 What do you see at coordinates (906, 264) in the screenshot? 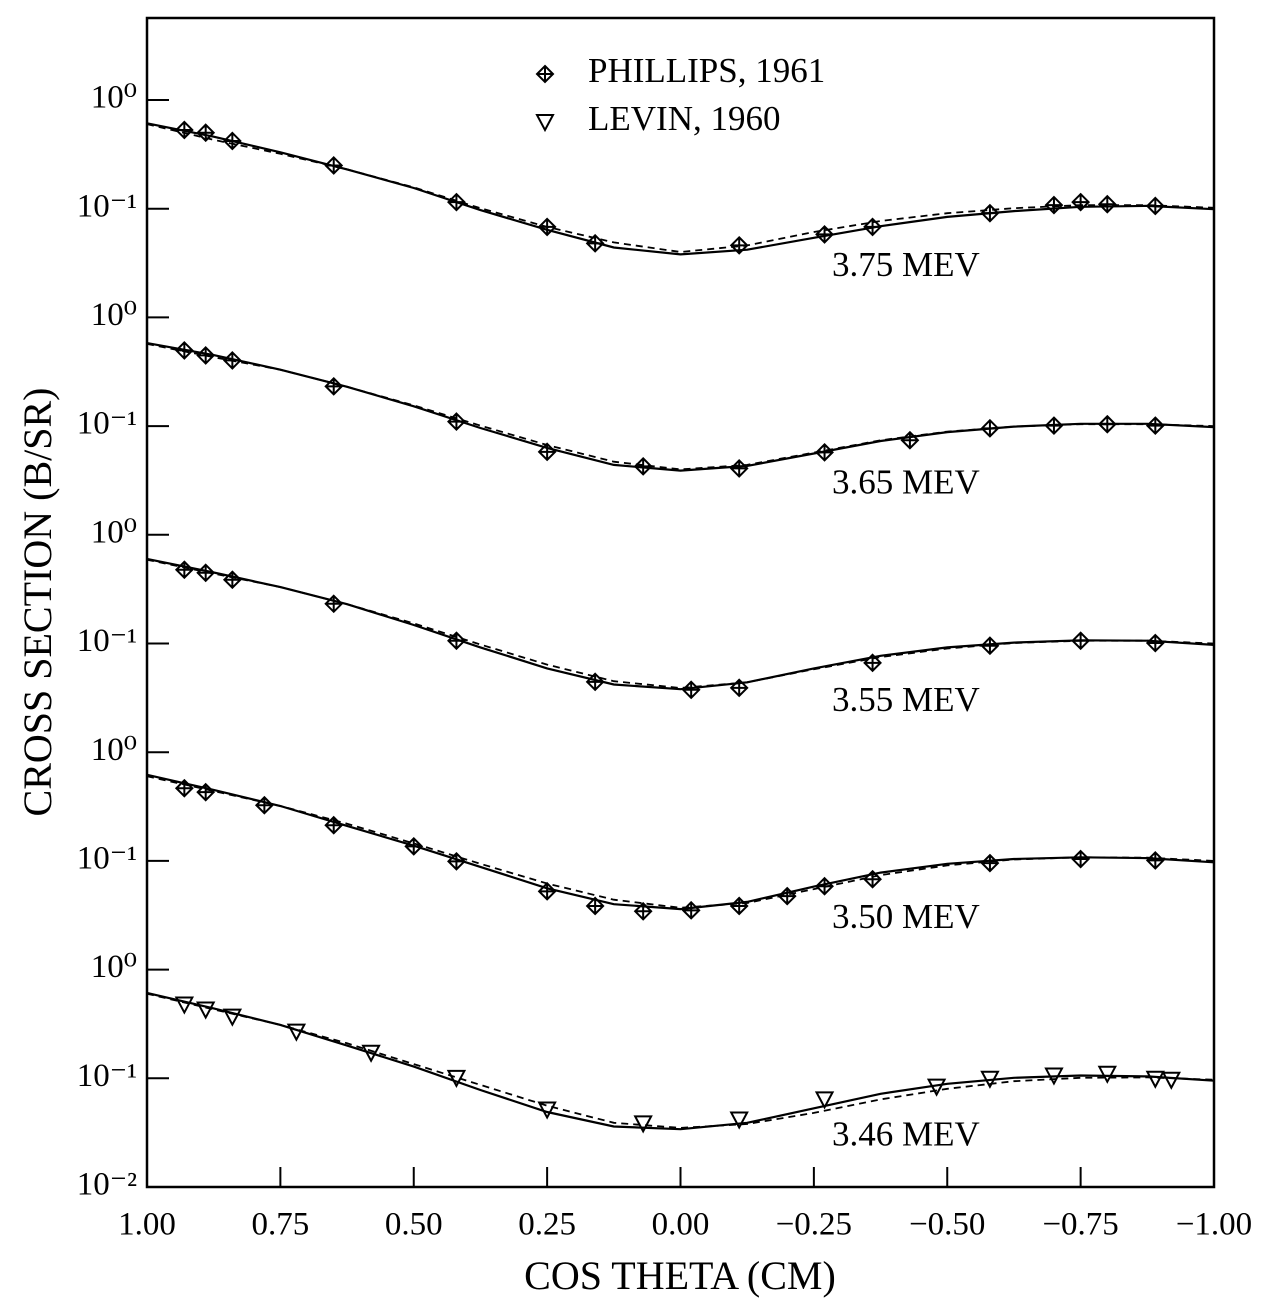
I see `panel-label: 3.75 MEV` at bounding box center [906, 264].